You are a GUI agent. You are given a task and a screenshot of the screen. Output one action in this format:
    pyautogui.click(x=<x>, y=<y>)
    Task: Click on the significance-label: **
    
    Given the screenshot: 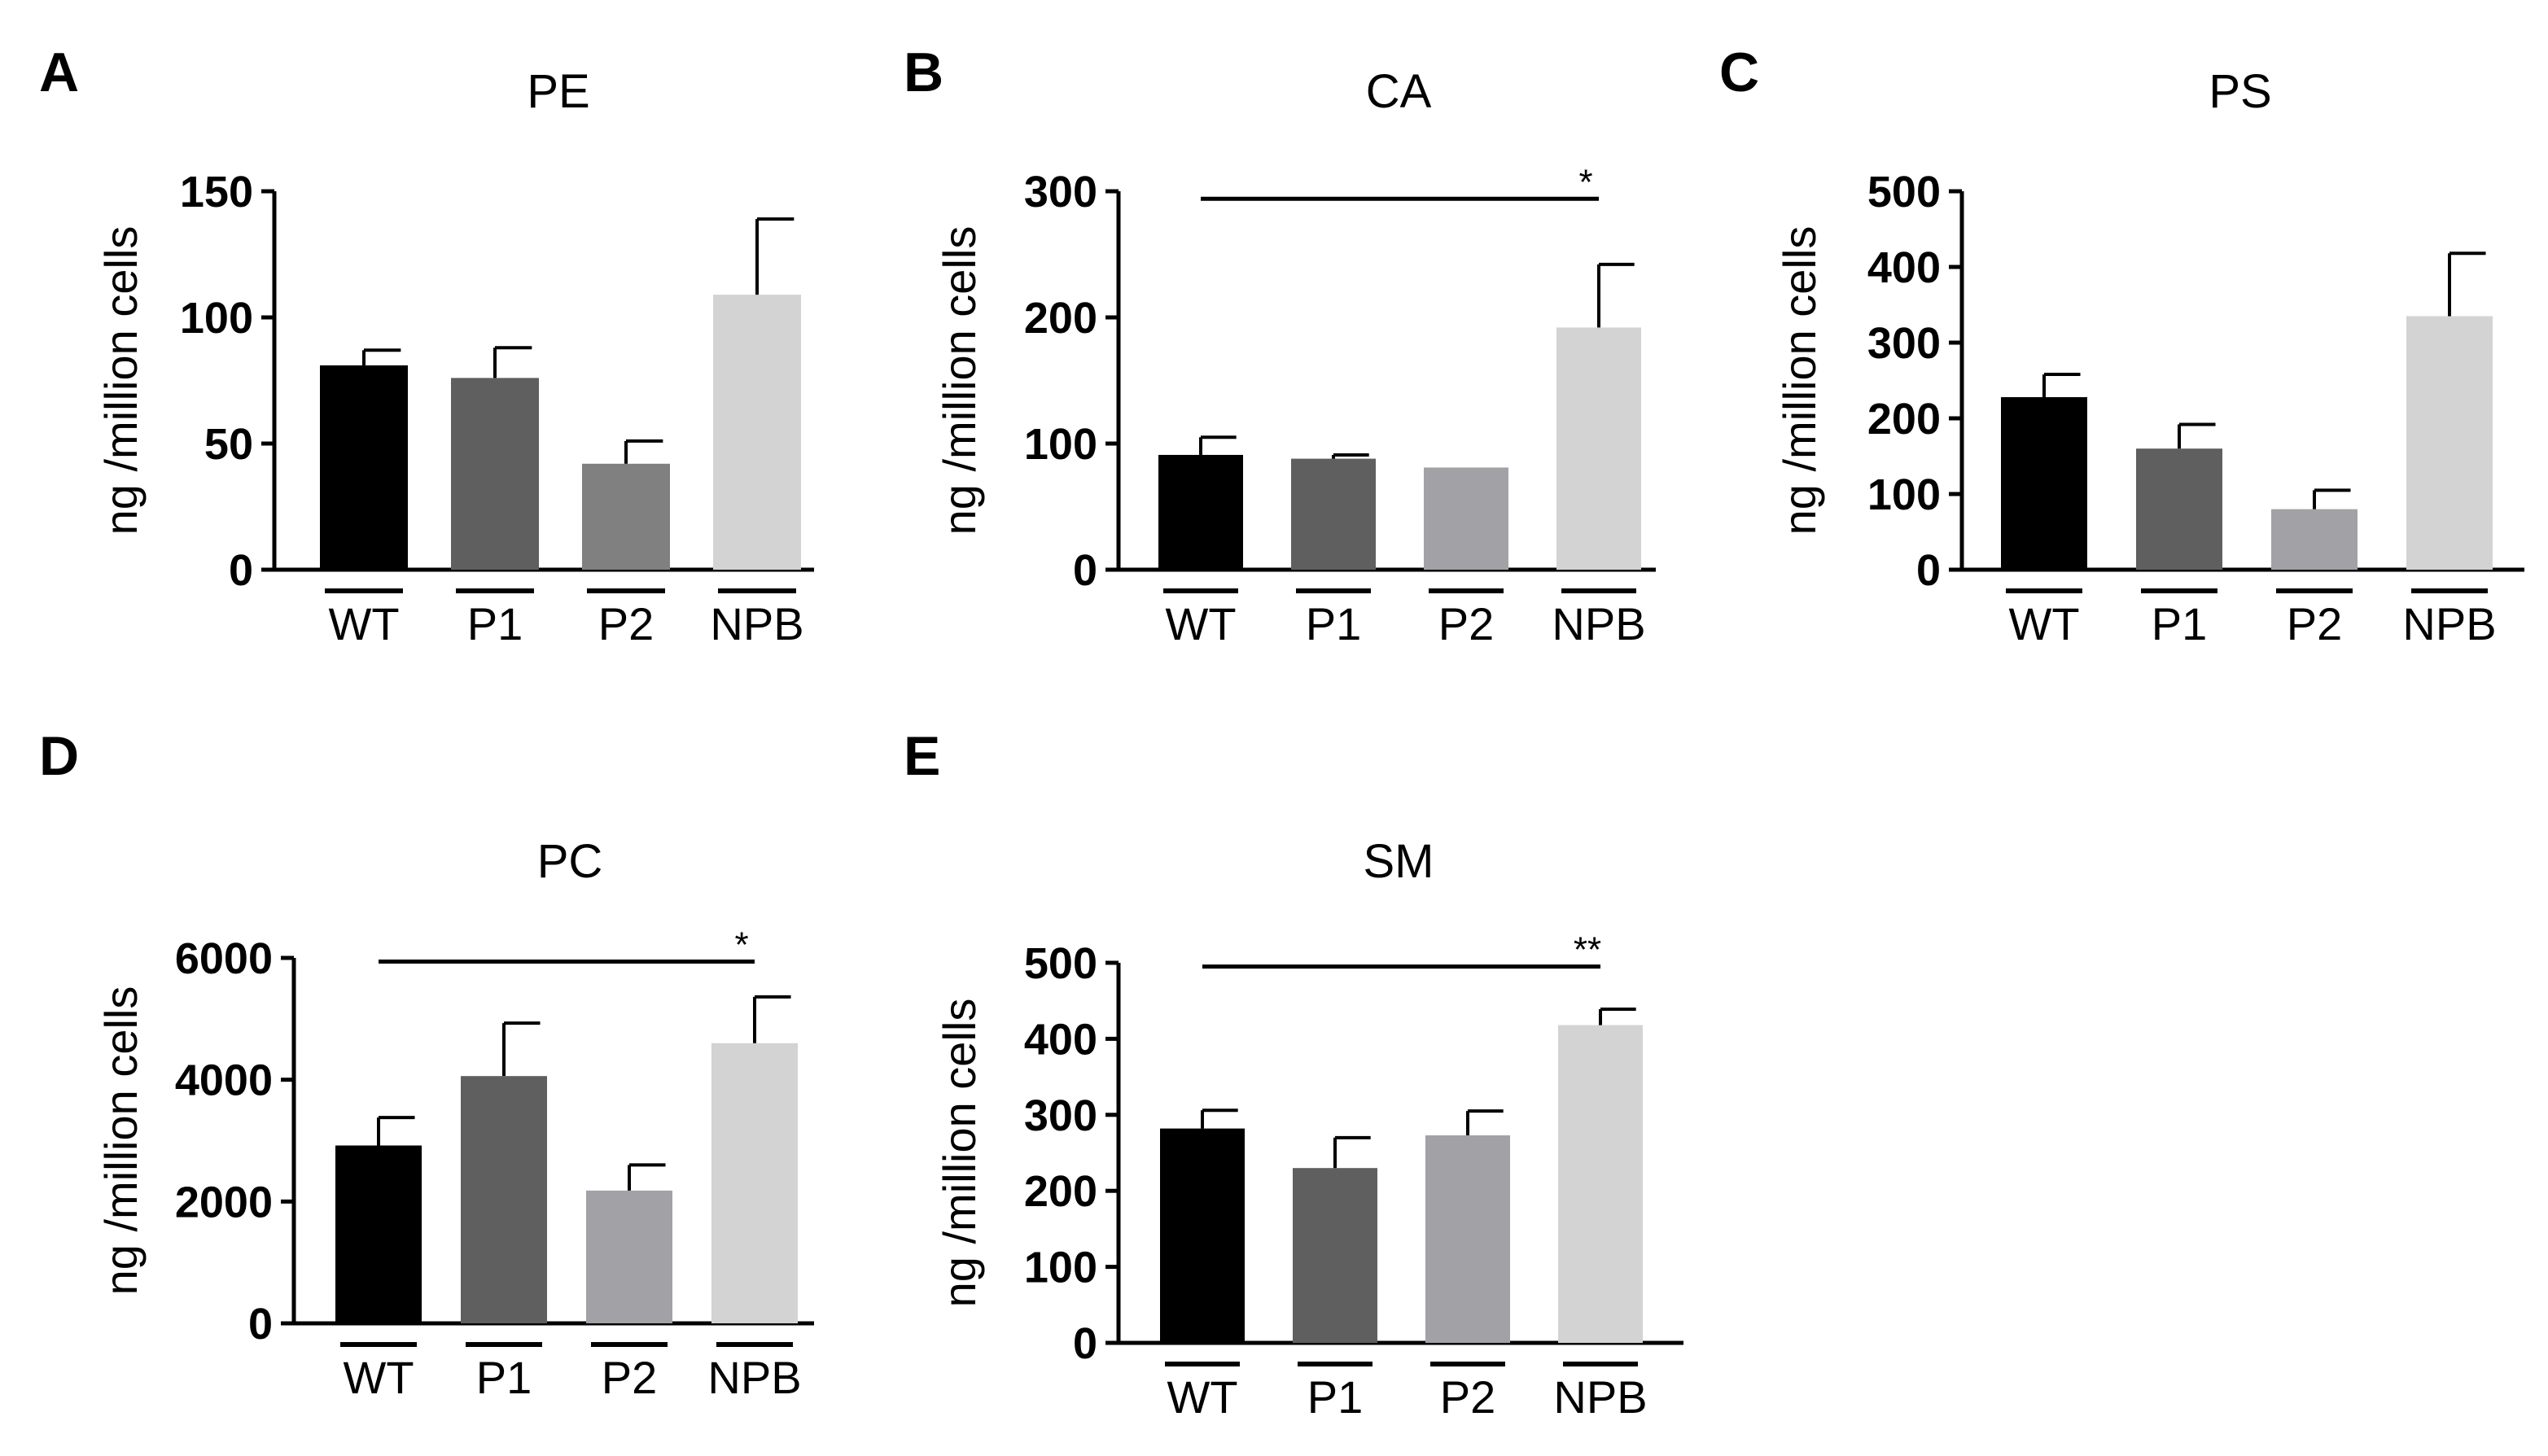 What is the action you would take?
    pyautogui.click(x=1588, y=950)
    